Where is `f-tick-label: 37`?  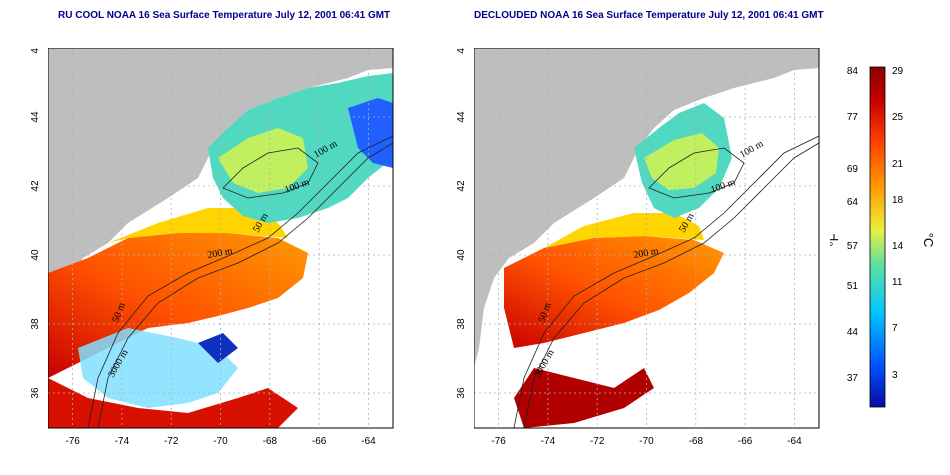 f-tick-label: 37 is located at coordinates (853, 378).